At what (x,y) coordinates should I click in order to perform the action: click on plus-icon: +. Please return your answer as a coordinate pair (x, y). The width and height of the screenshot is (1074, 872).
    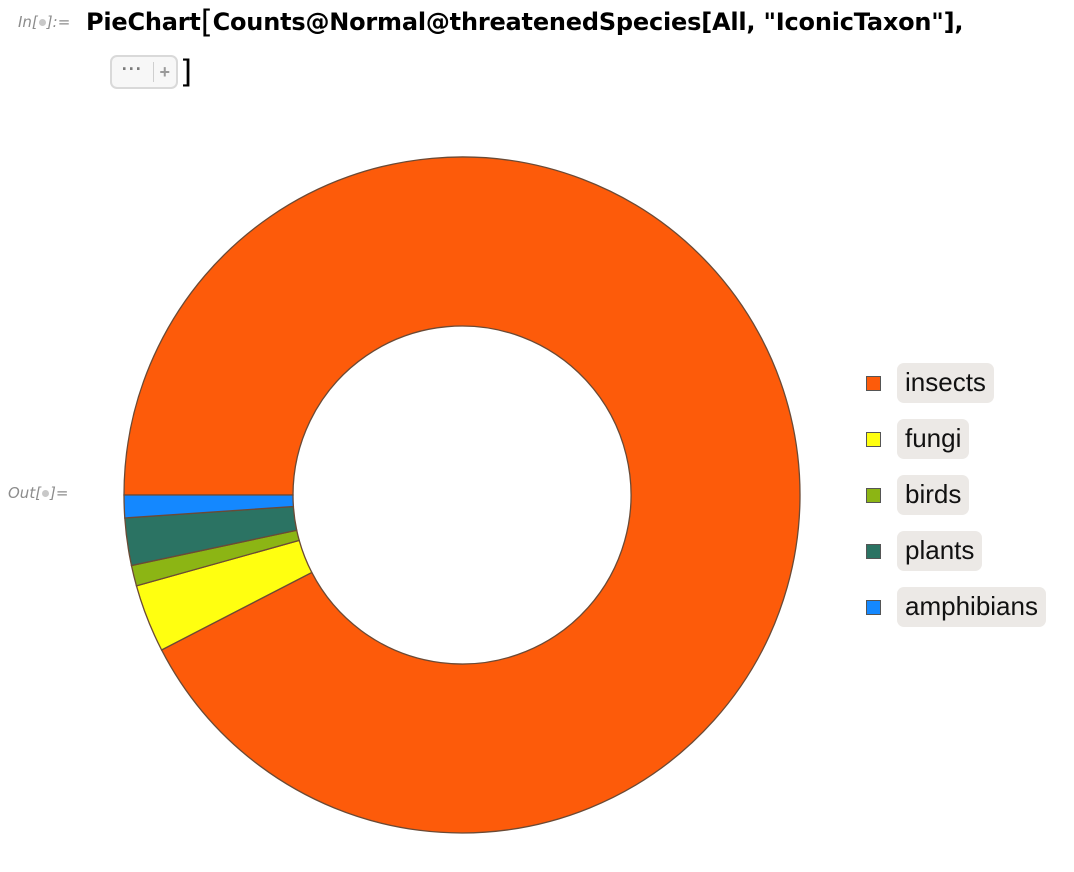
    Looking at the image, I should click on (164, 72).